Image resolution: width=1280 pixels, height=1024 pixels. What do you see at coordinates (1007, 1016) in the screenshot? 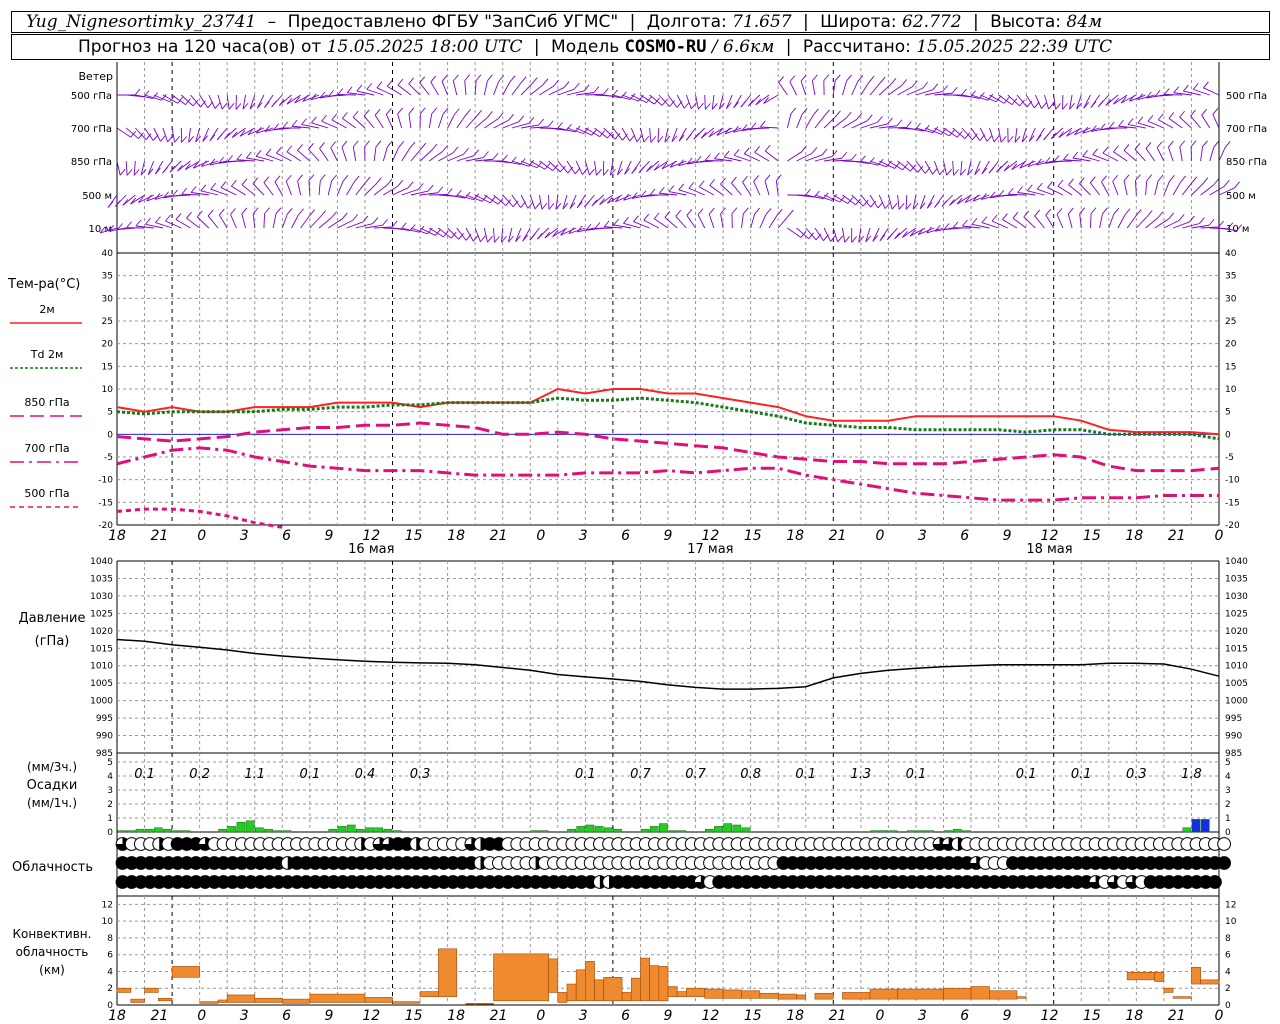
I see `conv-hour-label: 9` at bounding box center [1007, 1016].